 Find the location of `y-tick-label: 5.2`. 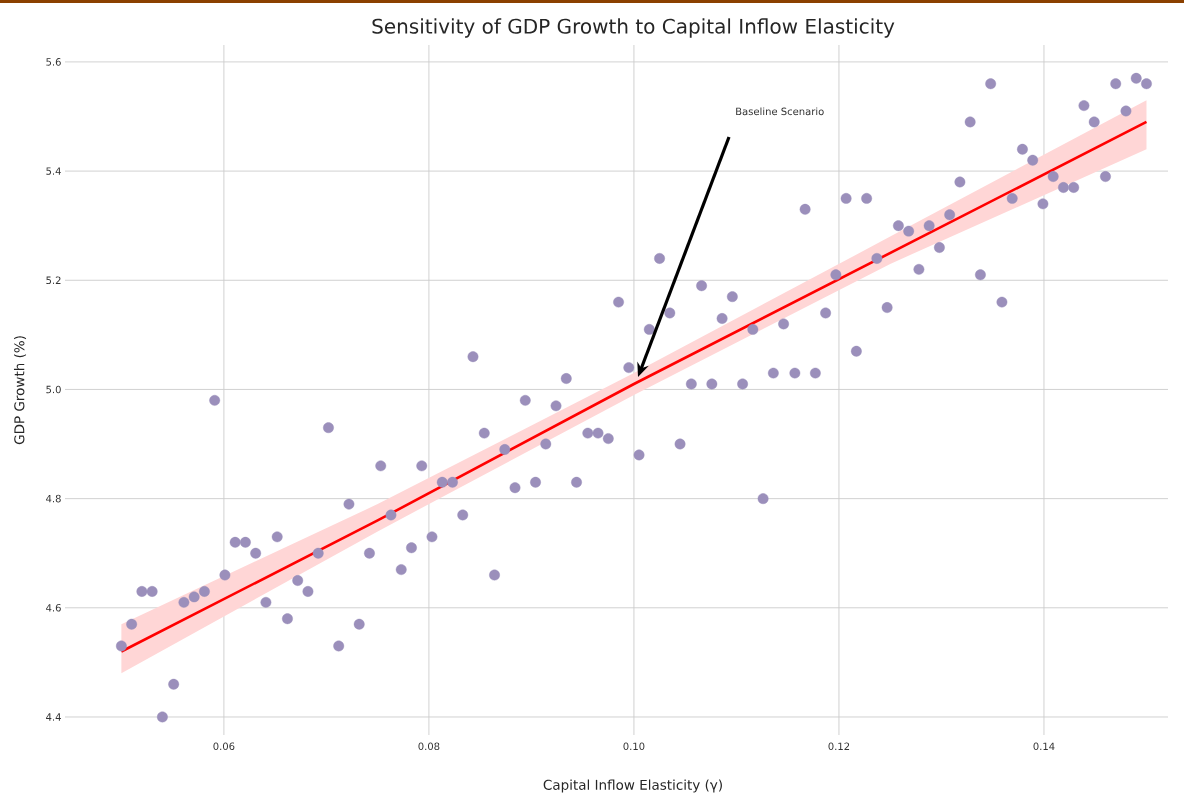

y-tick-label: 5.2 is located at coordinates (53, 280).